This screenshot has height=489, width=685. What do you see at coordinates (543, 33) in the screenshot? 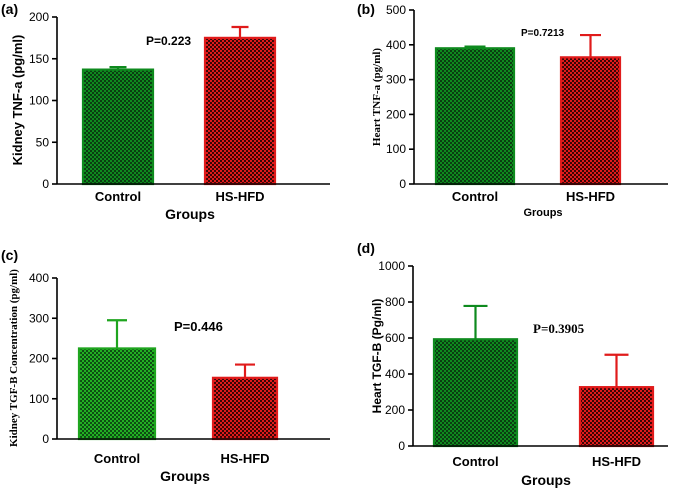
I see `p-value-annotation: P=0.7213` at bounding box center [543, 33].